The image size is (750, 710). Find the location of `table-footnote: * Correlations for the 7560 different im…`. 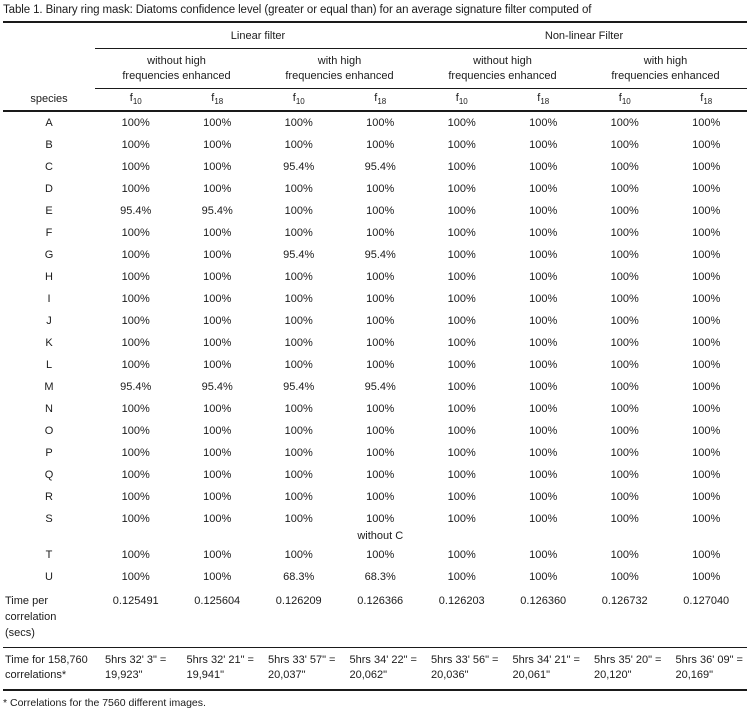

table-footnote: * Correlations for the 7560 different im… is located at coordinates (104, 703).